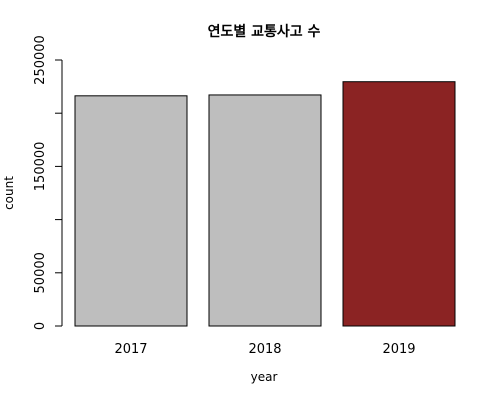 The height and width of the screenshot is (404, 500). I want to click on x-tick-label-2019: 2019, so click(398, 349).